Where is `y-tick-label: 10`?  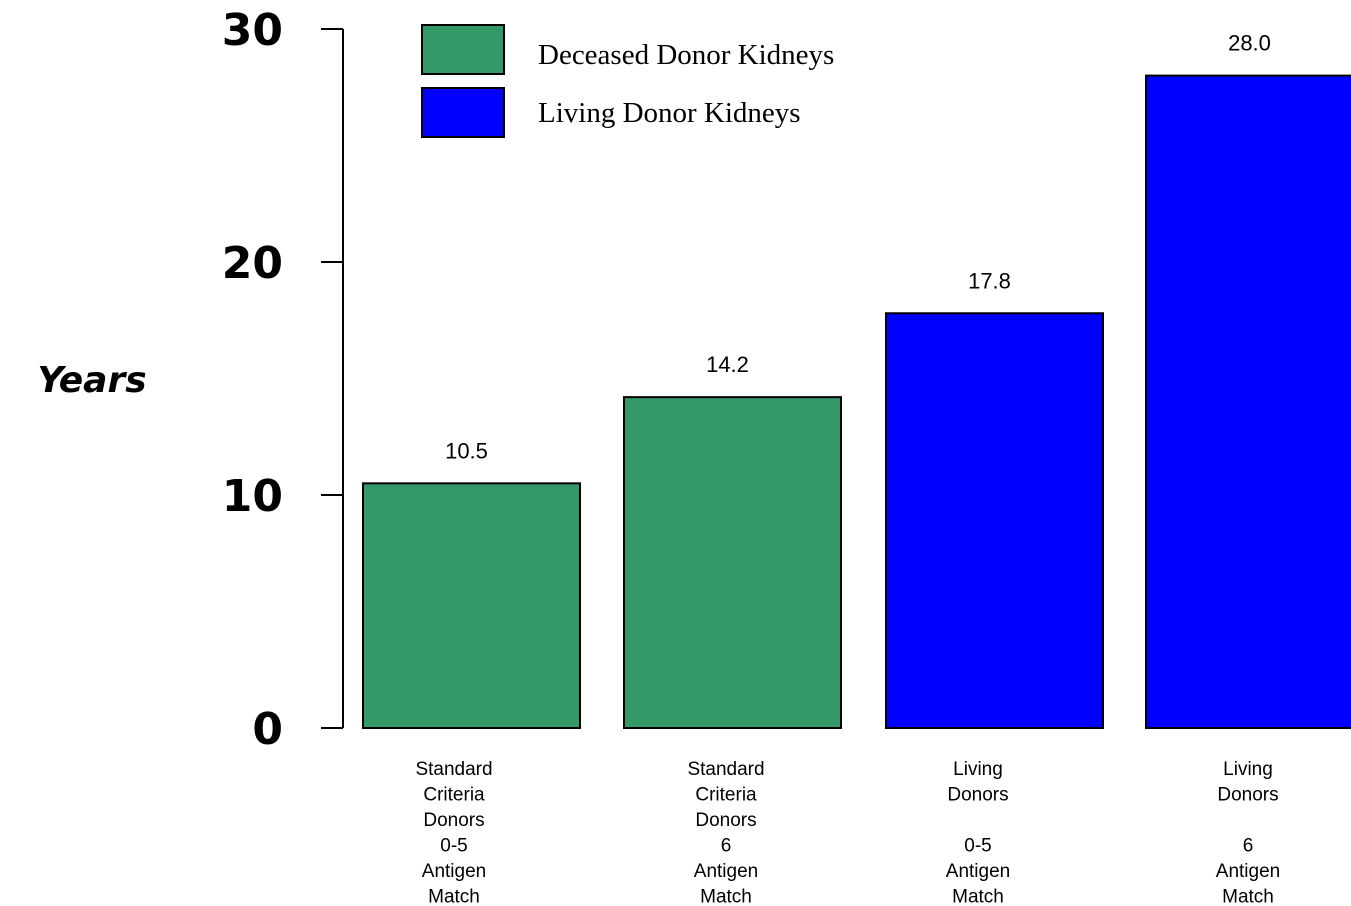
y-tick-label: 10 is located at coordinates (252, 496).